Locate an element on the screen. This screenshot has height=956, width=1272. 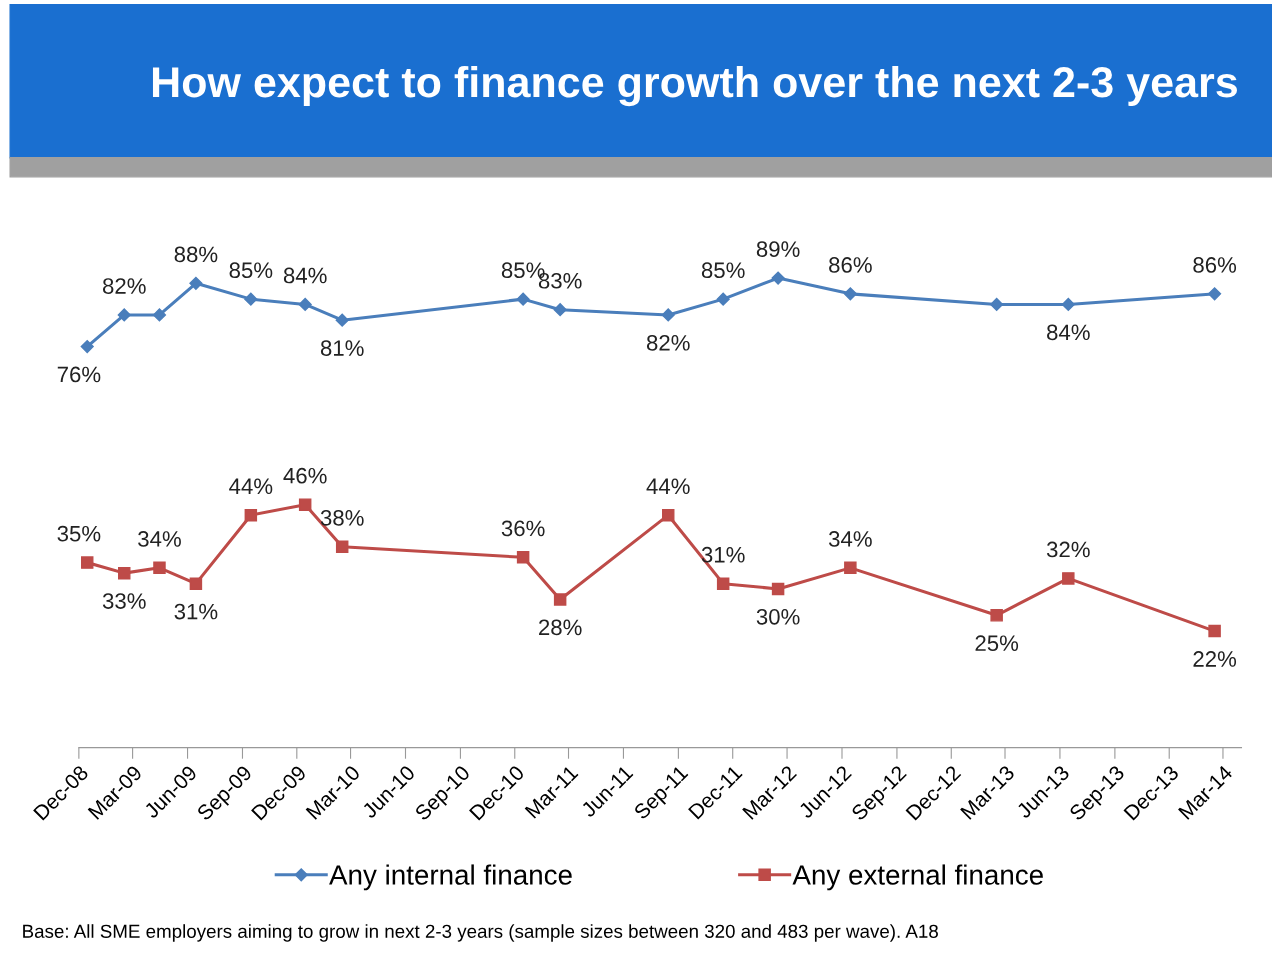
legend-label: Any internal finance is located at coordinates (450, 877).